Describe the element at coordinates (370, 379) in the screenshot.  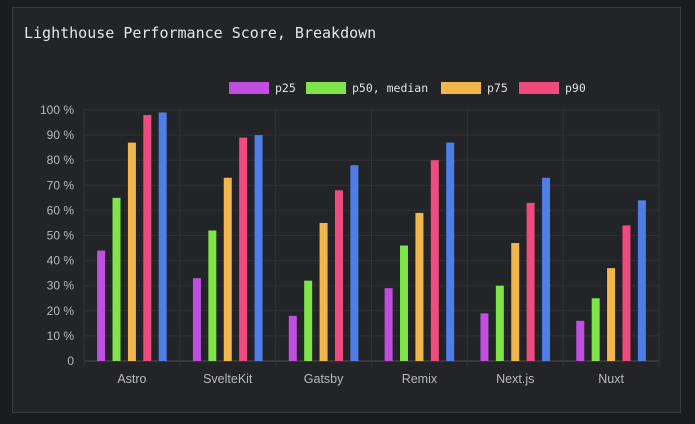
I see `x-axis-ticks: Astro SvelteKit Gatsby Remix Next.js Nuxt` at that location.